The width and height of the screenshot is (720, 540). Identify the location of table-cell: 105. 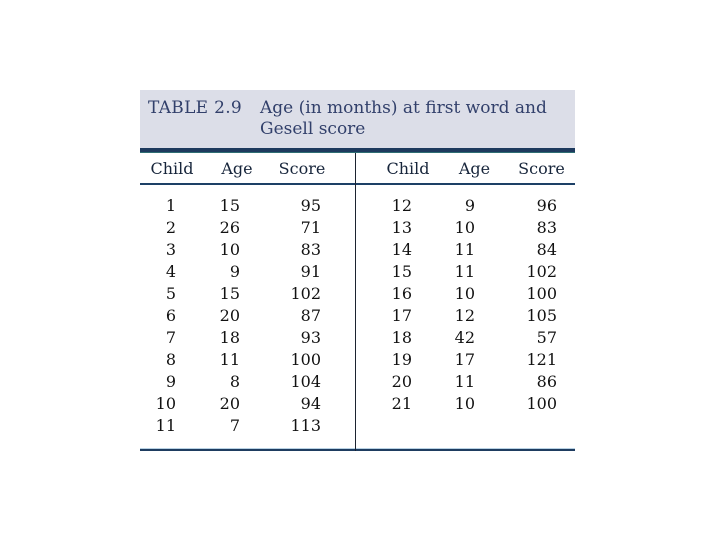
(541, 315).